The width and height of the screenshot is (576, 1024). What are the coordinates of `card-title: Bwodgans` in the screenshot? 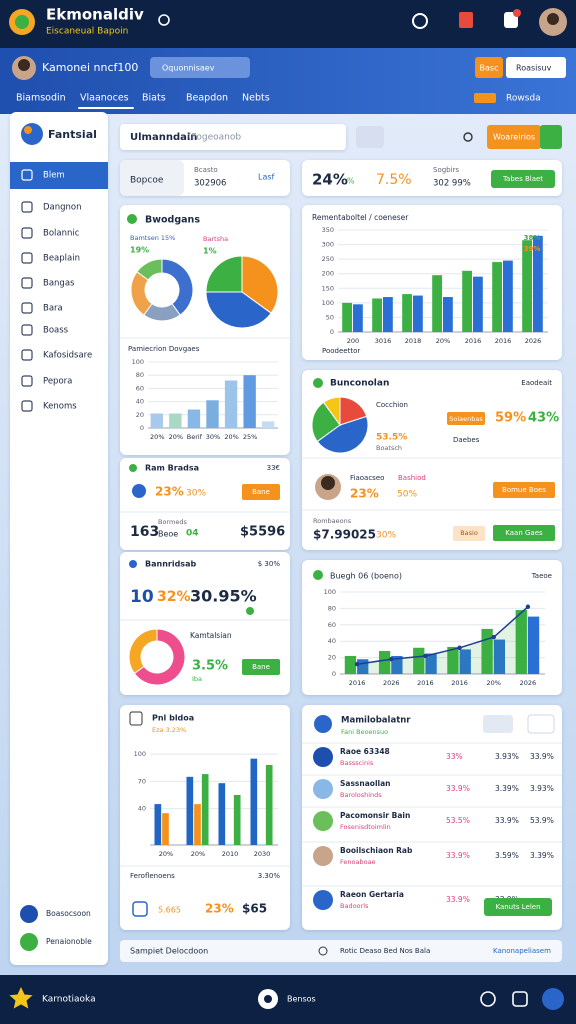 It's located at (172, 220).